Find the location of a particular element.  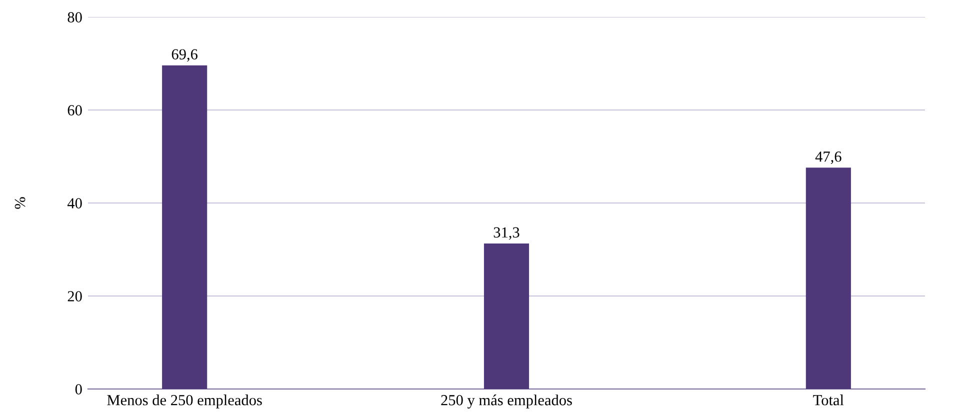

y-tick-label: 20 is located at coordinates (75, 296).